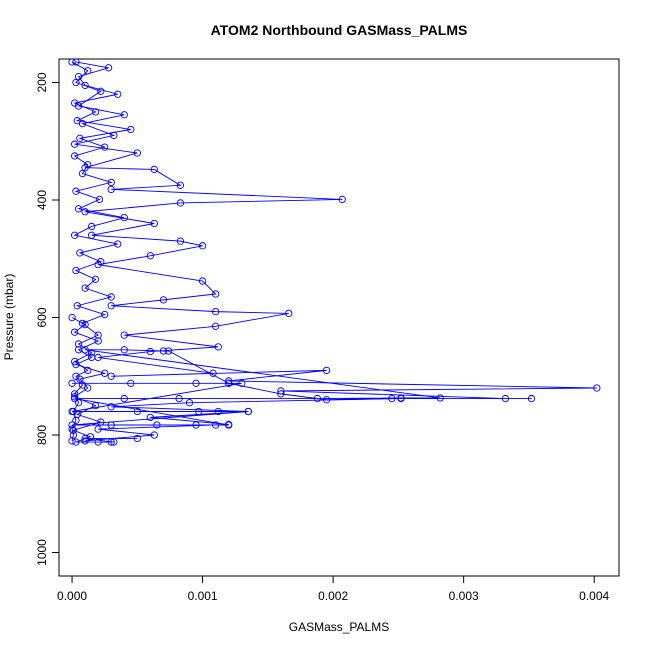  What do you see at coordinates (42, 552) in the screenshot?
I see `y-tick-label: 1000` at bounding box center [42, 552].